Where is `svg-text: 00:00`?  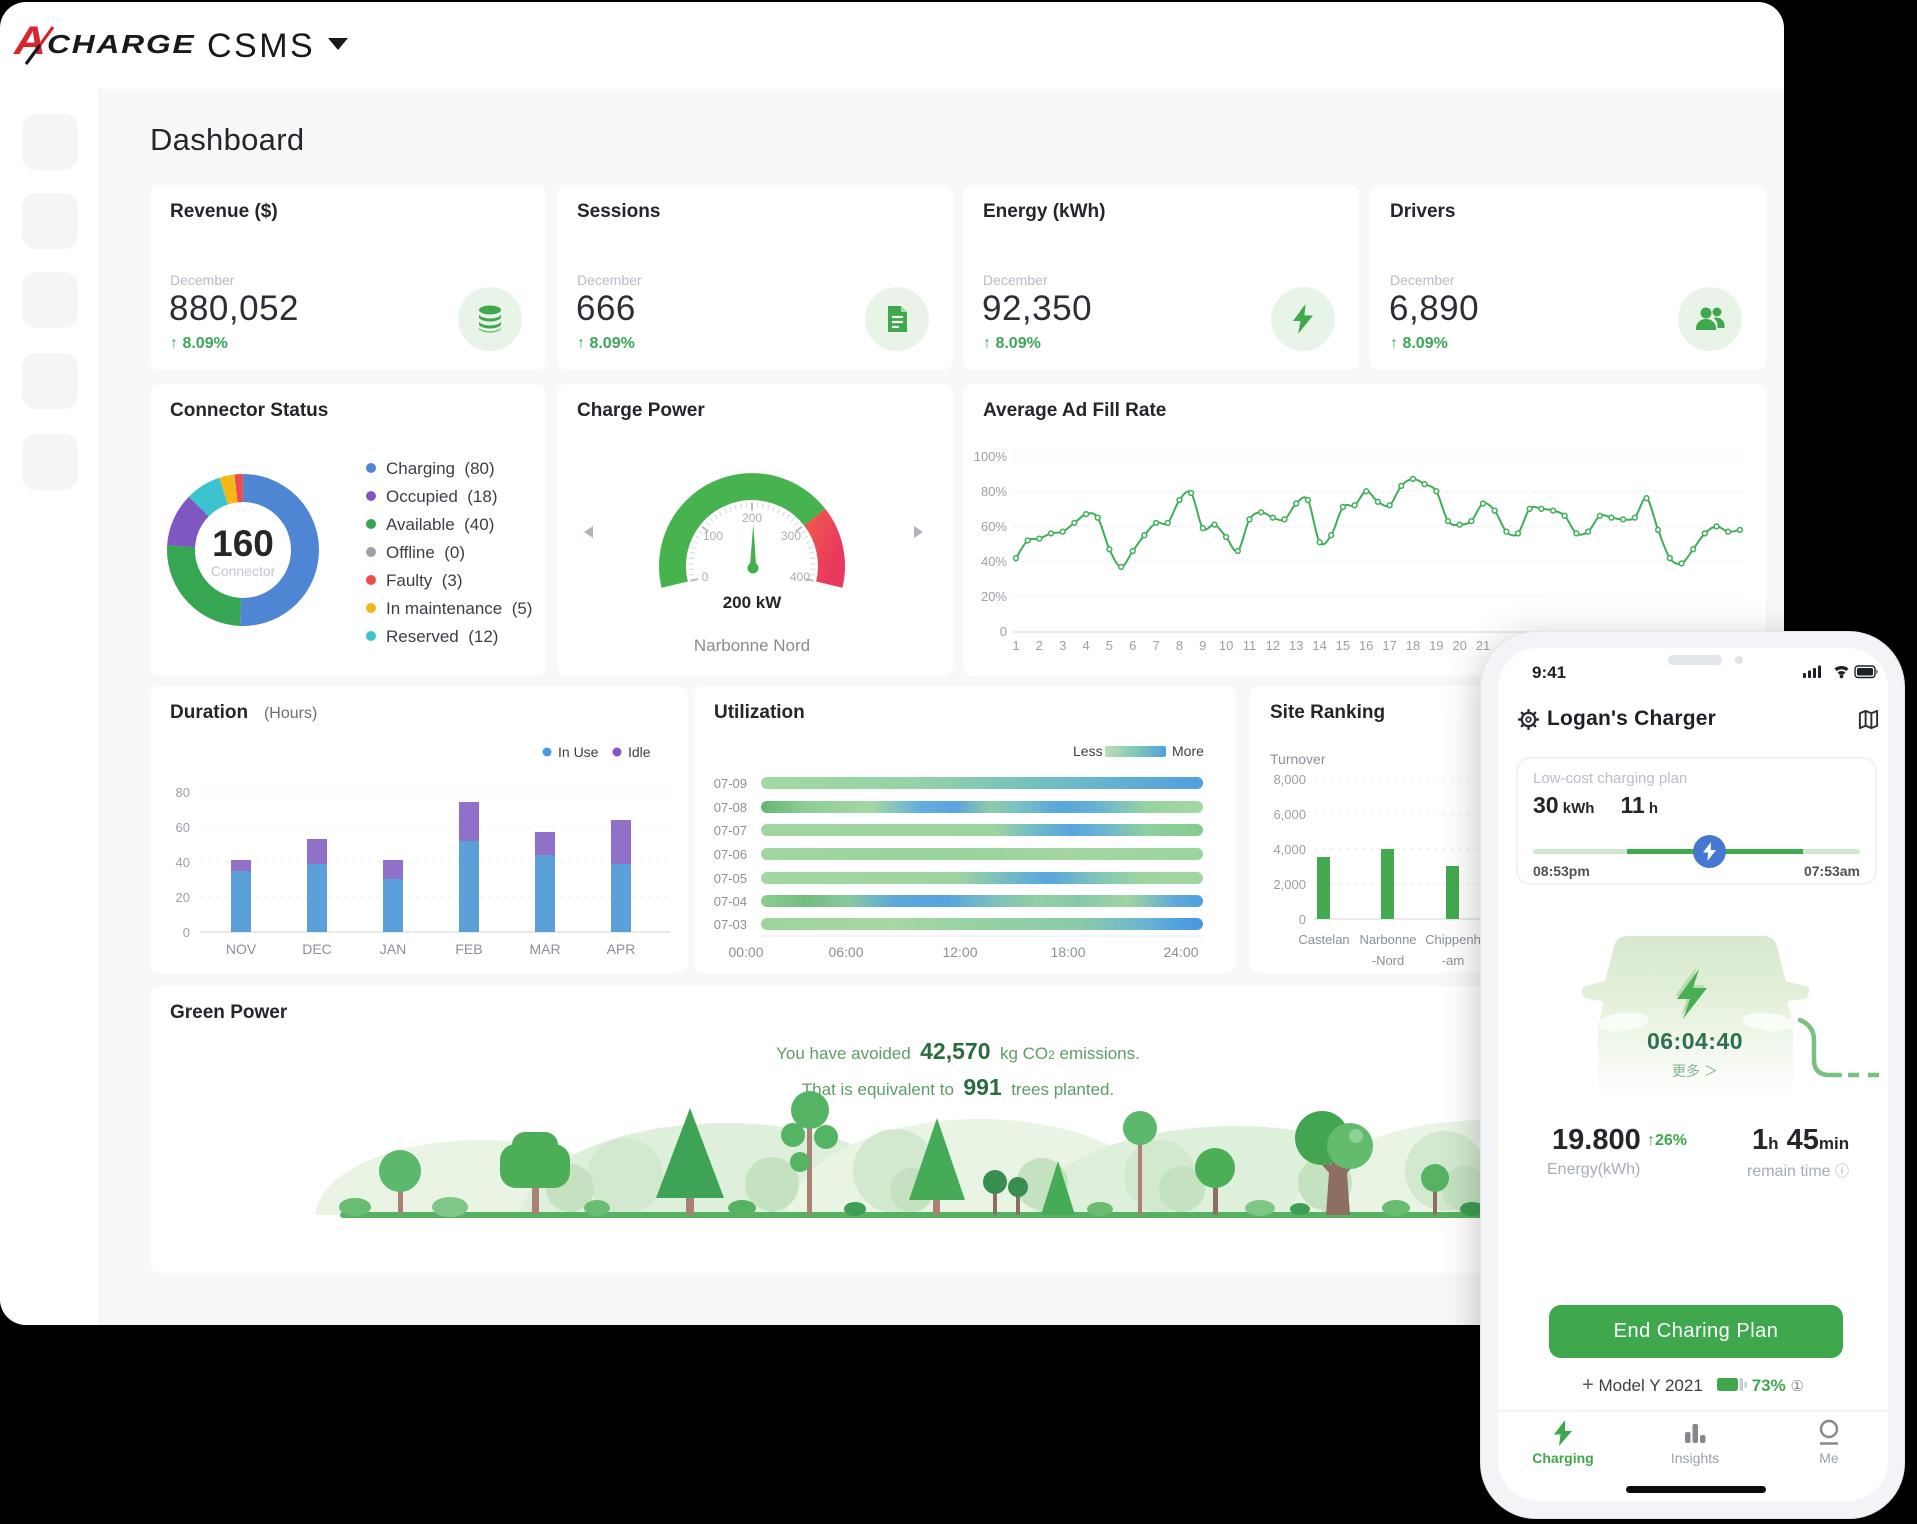
svg-text: 00:00 is located at coordinates (745, 952).